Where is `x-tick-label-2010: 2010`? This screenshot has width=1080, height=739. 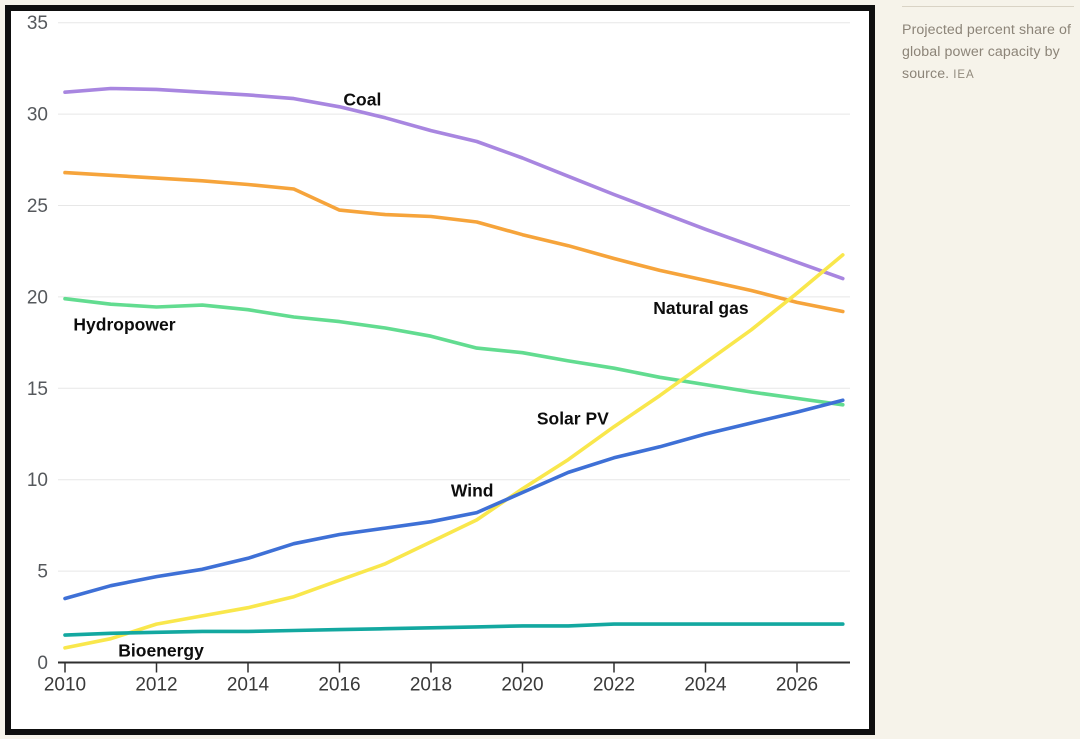 x-tick-label-2010: 2010 is located at coordinates (65, 685).